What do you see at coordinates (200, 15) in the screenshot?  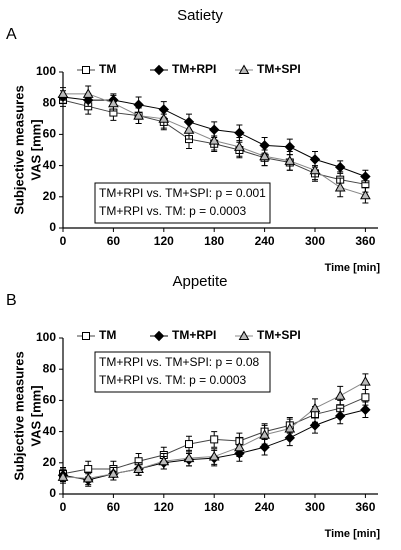 I see `chart-title: Satiety` at bounding box center [200, 15].